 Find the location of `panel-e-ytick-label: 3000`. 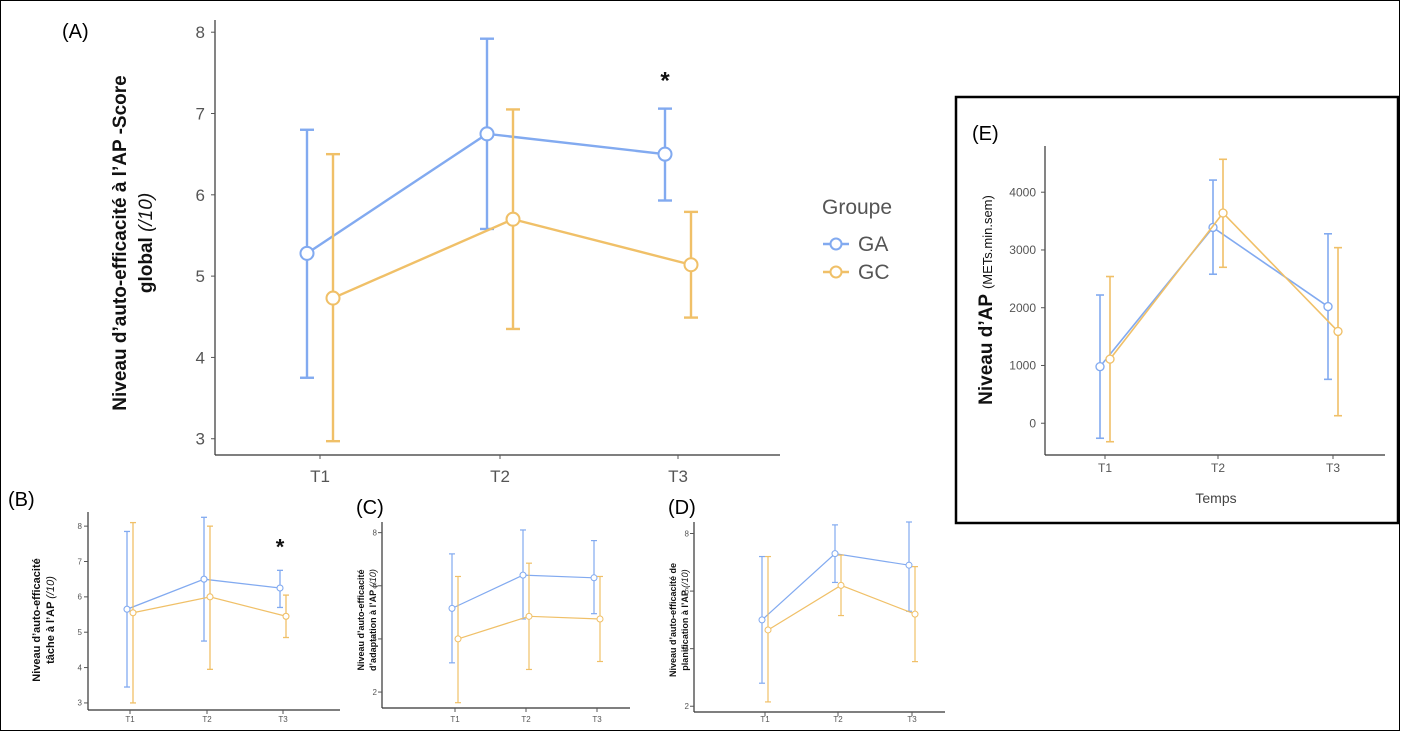

panel-e-ytick-label: 3000 is located at coordinates (1022, 250).